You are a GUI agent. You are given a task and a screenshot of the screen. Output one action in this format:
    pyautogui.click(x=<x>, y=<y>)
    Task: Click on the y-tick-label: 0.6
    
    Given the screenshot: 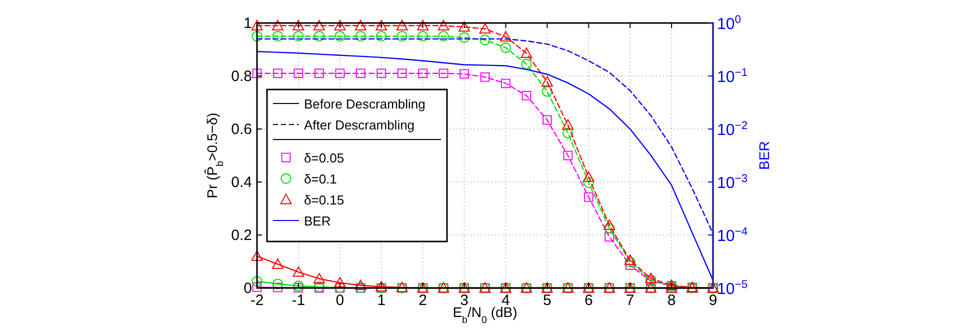 What is the action you would take?
    pyautogui.click(x=241, y=129)
    